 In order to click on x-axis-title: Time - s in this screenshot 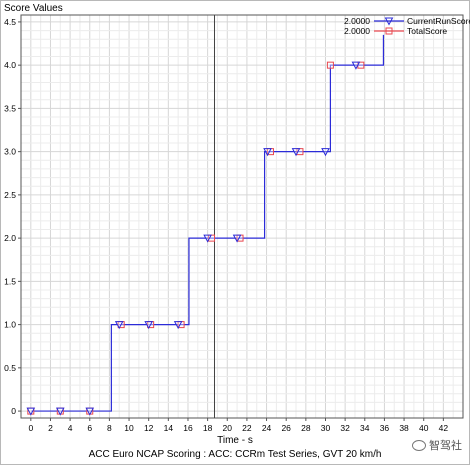, I will do `click(235, 440)`.